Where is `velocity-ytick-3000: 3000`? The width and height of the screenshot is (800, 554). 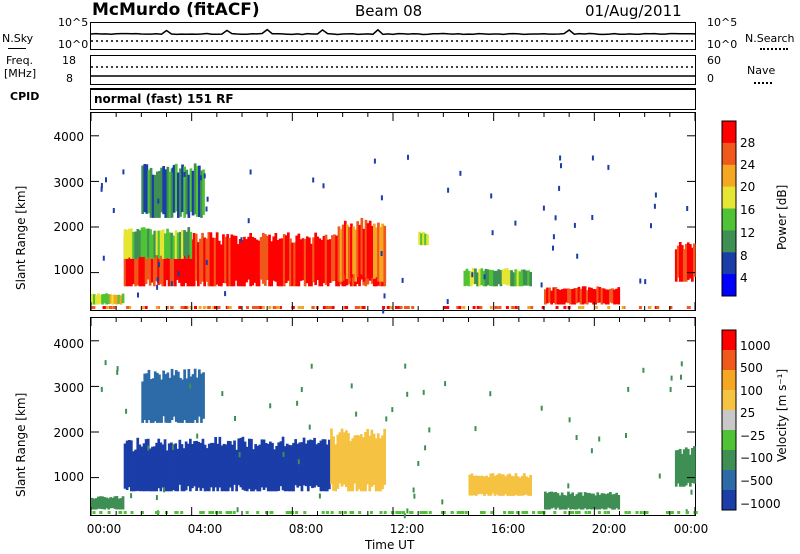 velocity-ytick-3000: 3000 is located at coordinates (68, 388).